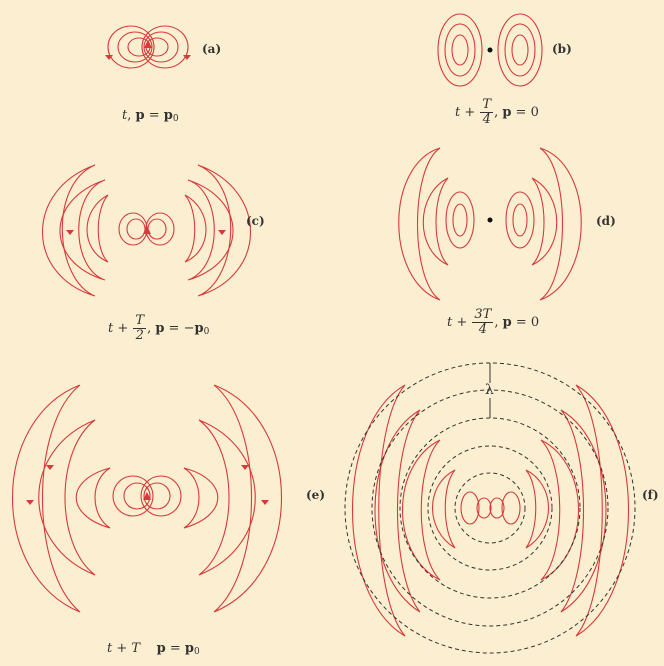 Image resolution: width=664 pixels, height=666 pixels. What do you see at coordinates (153, 649) in the screenshot?
I see `caption-e: t + T p = p0` at bounding box center [153, 649].